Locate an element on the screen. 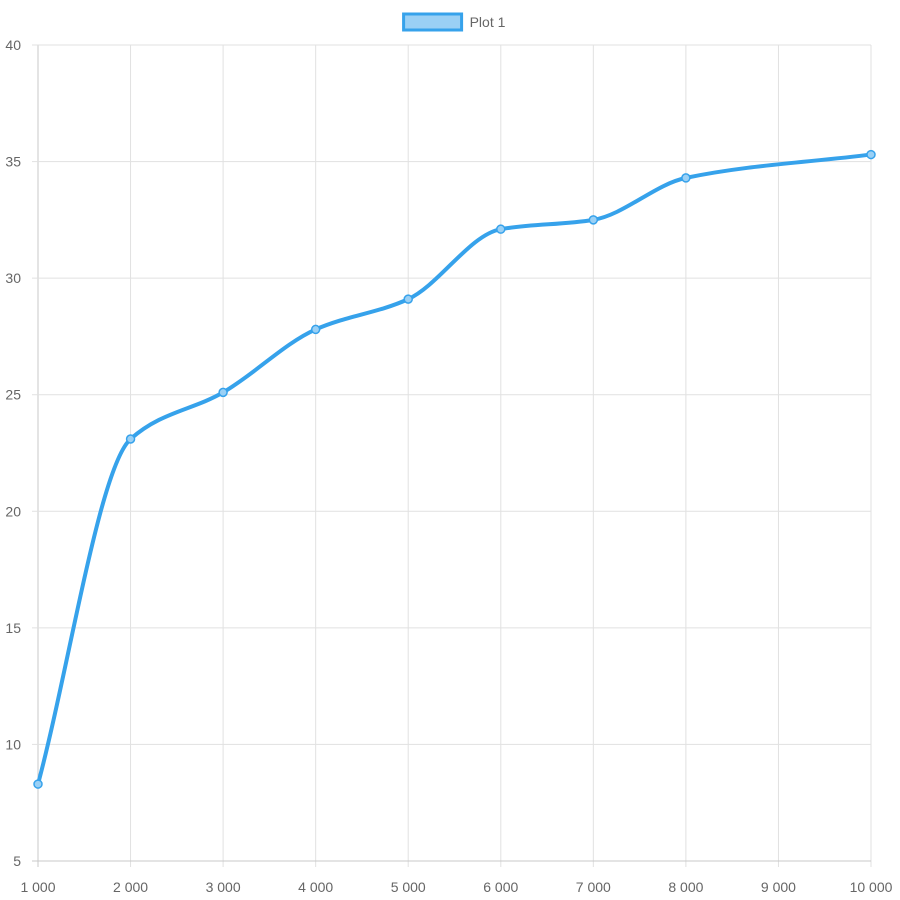 The image size is (900, 900). legend: Plot 1 is located at coordinates (454, 22).